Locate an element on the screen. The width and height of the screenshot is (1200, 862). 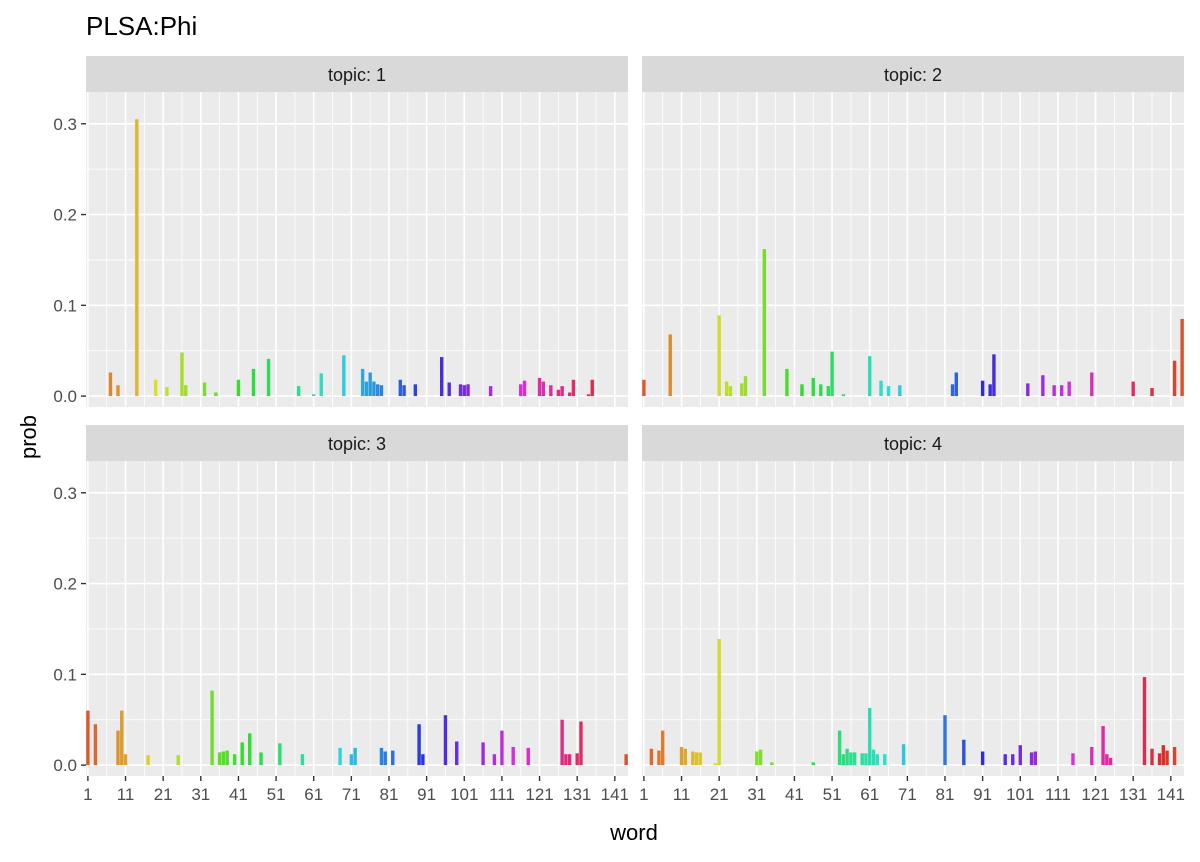
x-tick-label: 81 is located at coordinates (945, 794).